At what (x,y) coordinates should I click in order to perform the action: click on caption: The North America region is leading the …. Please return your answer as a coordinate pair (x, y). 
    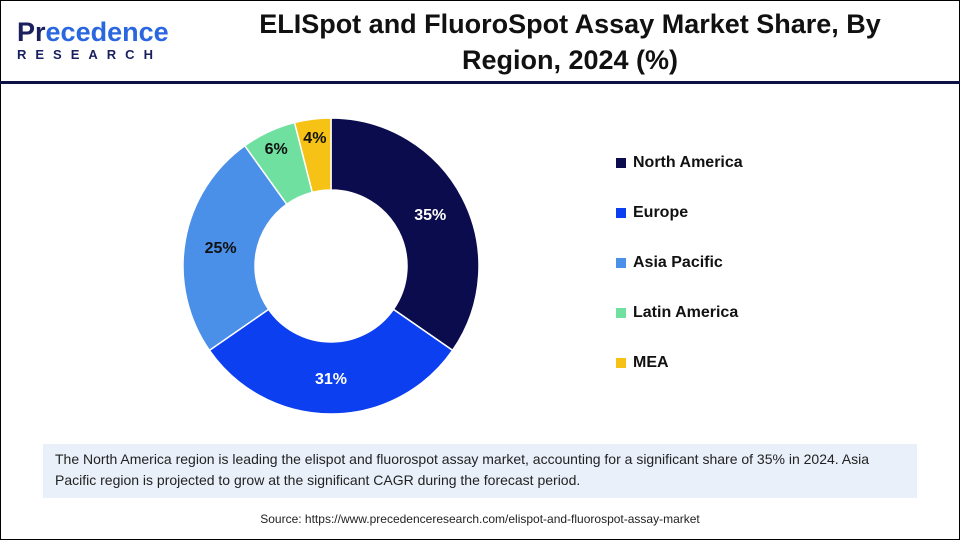
    Looking at the image, I should click on (480, 471).